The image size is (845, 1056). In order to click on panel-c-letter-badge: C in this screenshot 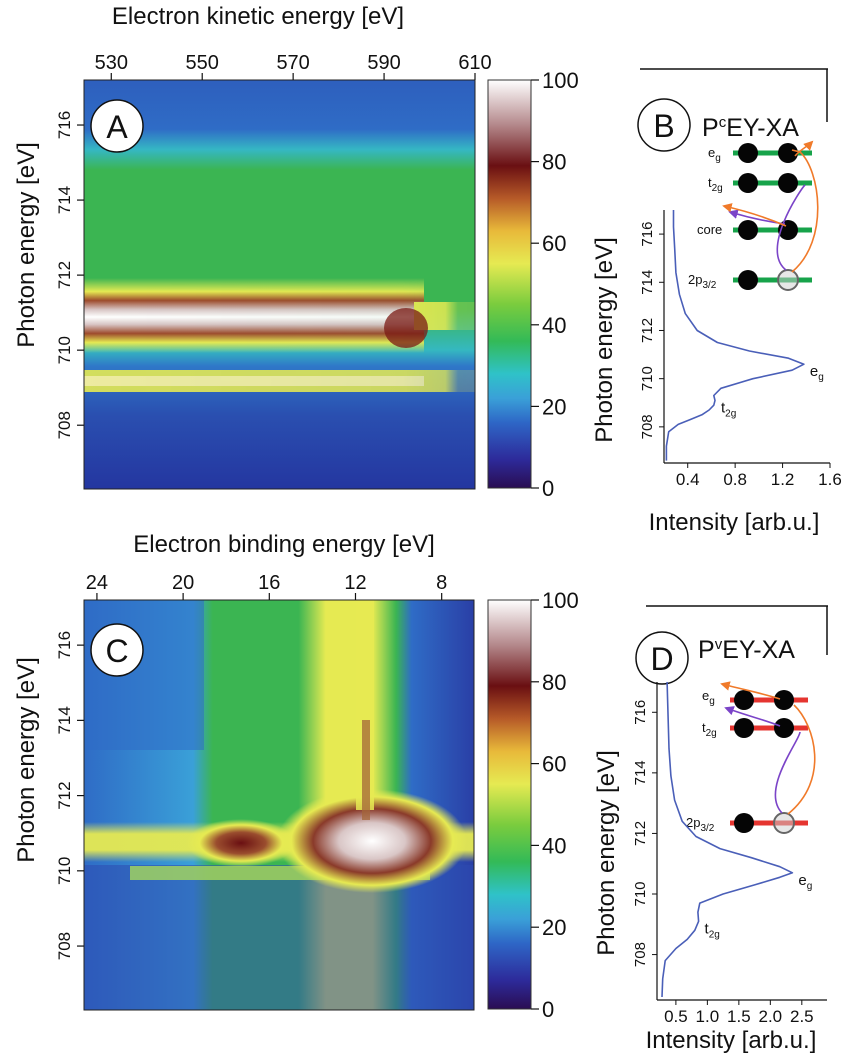, I will do `click(117, 650)`.